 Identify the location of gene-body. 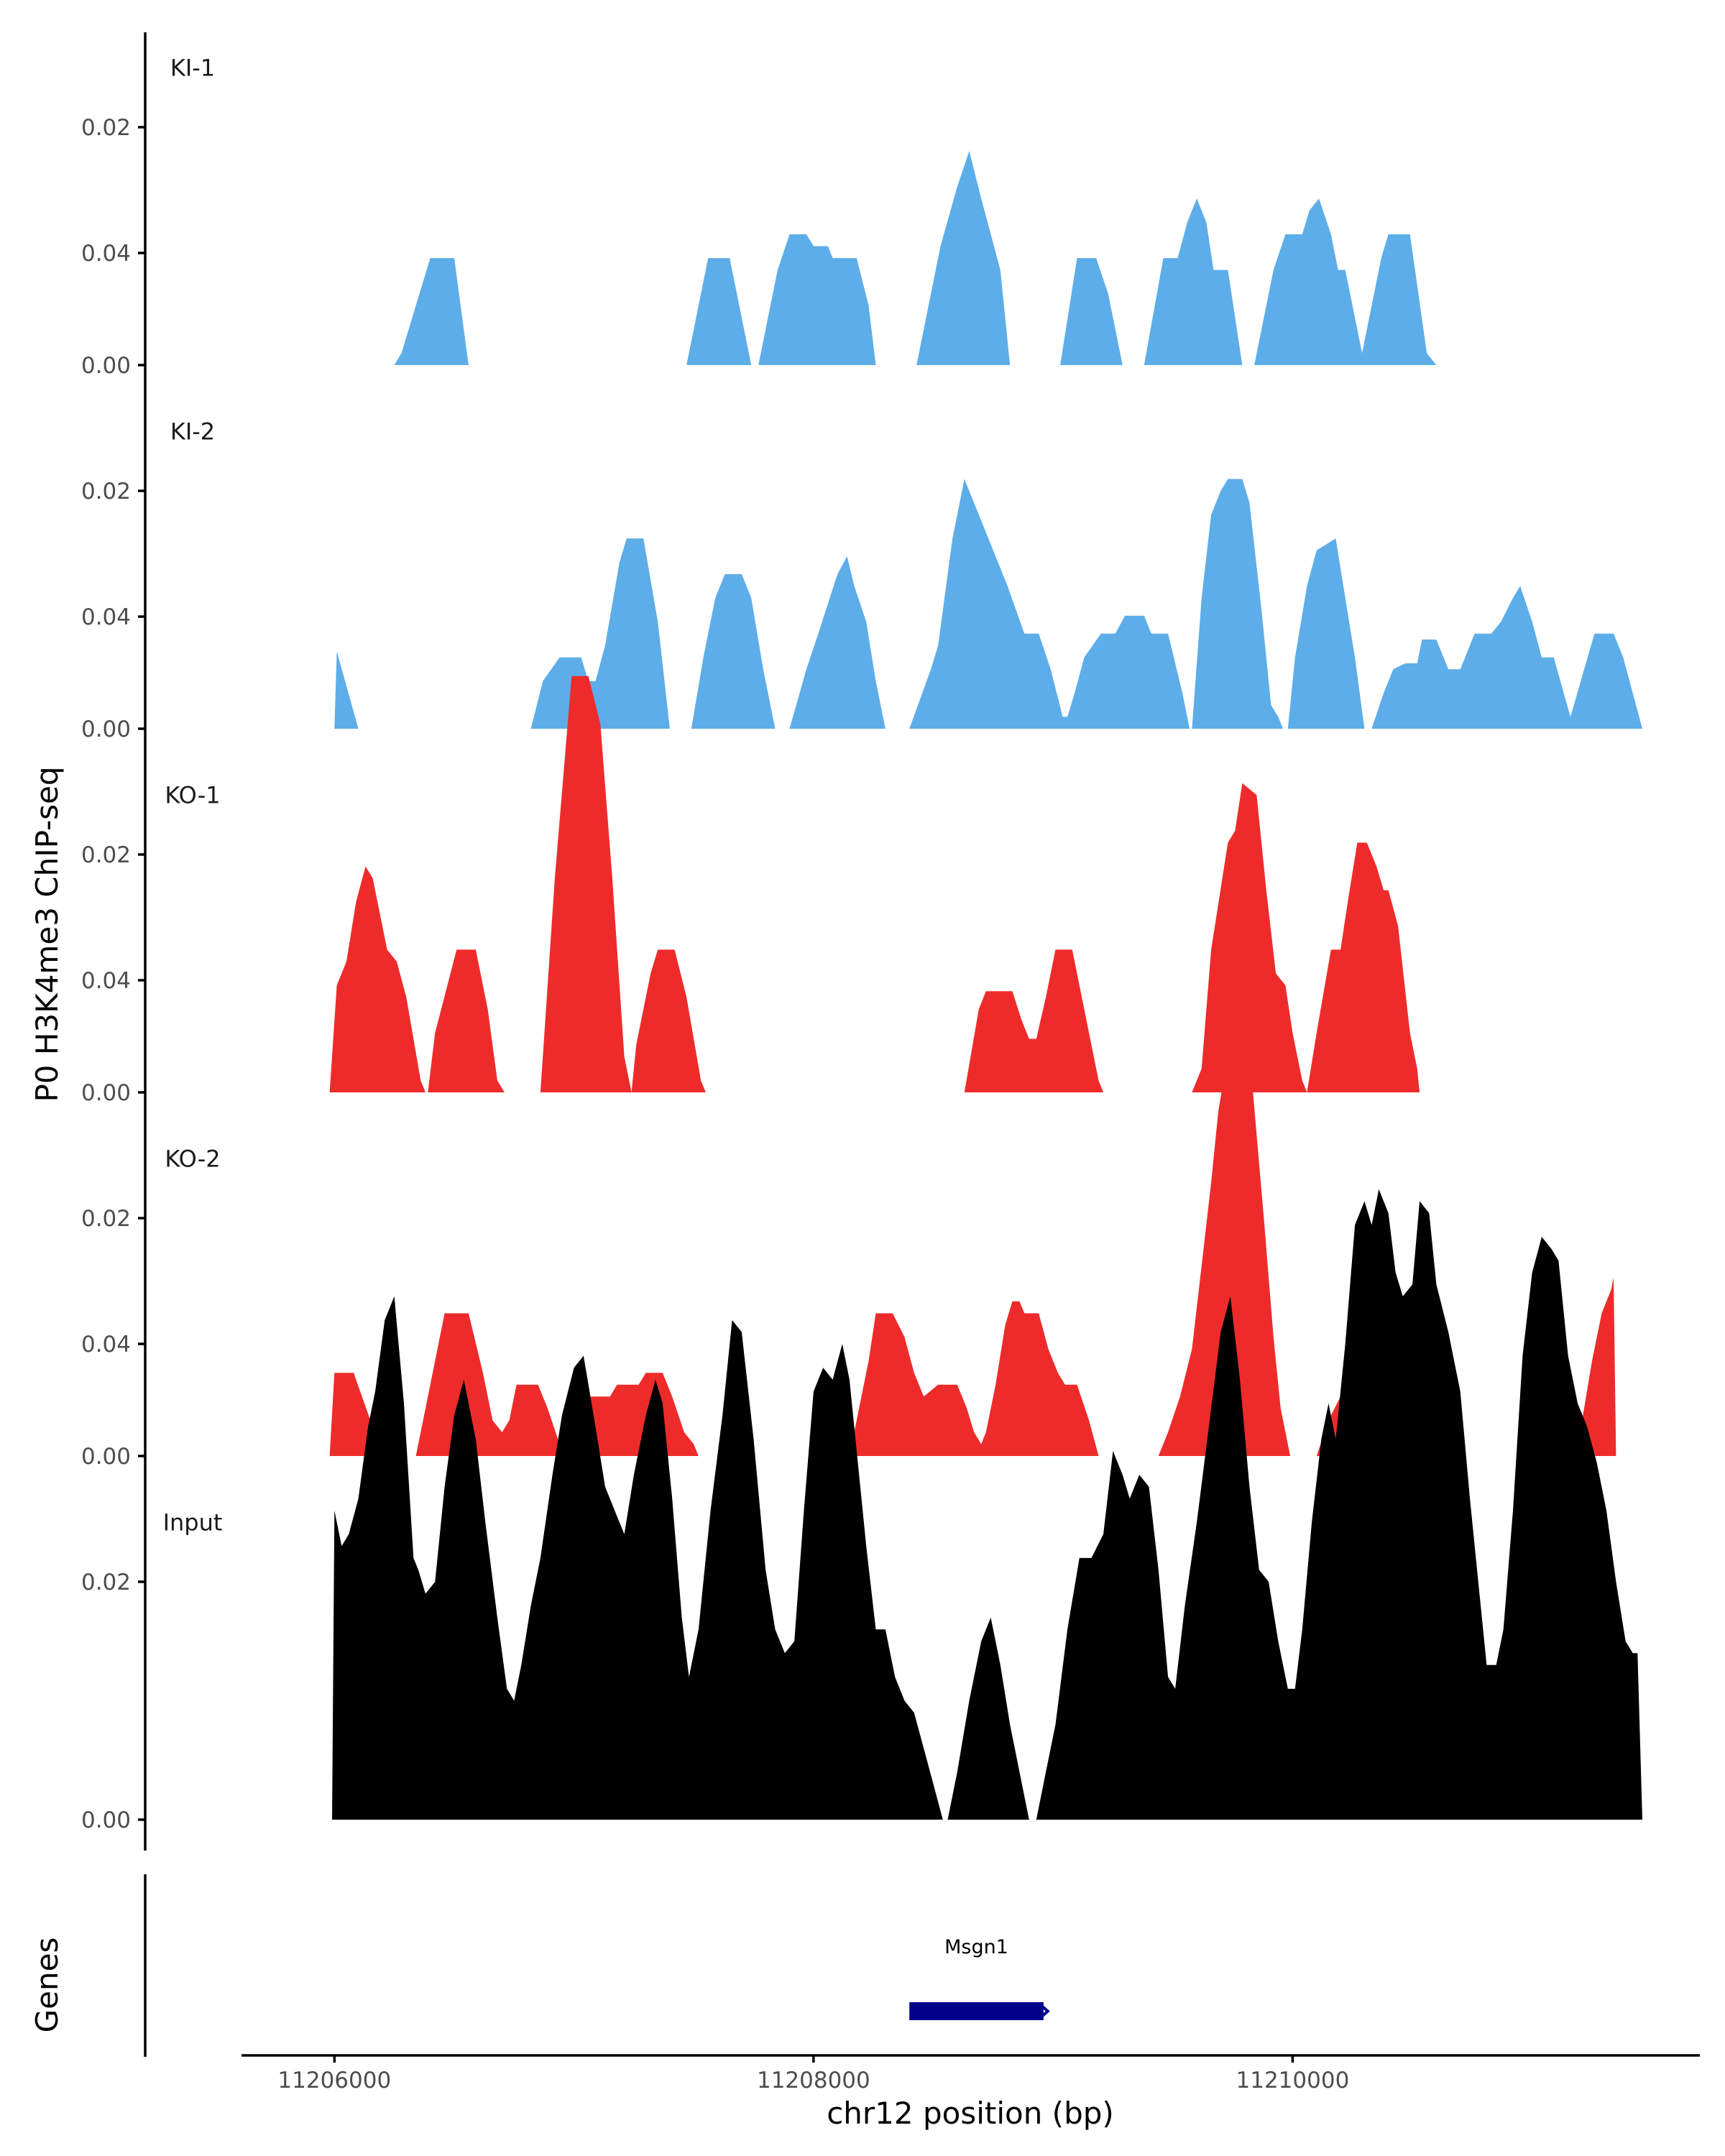
(976, 2011).